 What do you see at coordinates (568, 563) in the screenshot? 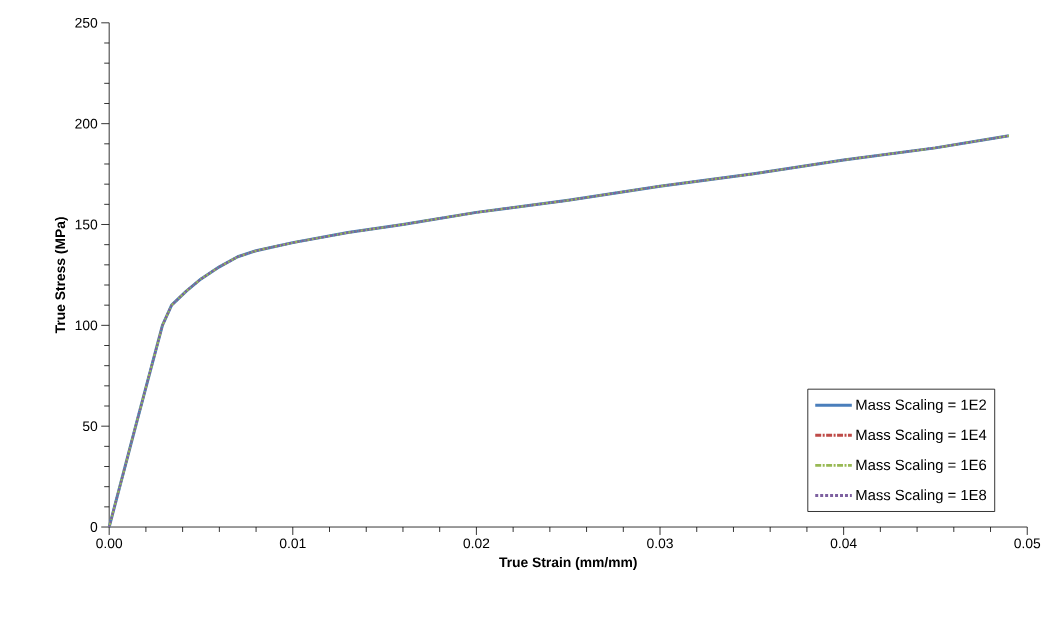
I see `x-axis-title: True Strain (mm/mm)` at bounding box center [568, 563].